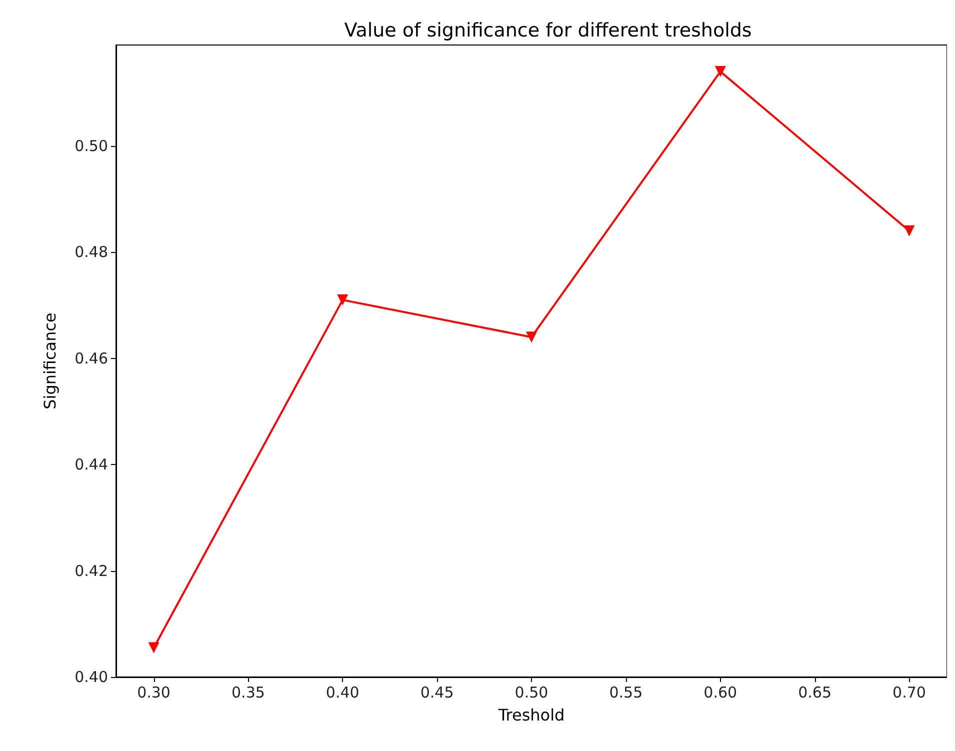  What do you see at coordinates (548, 31) in the screenshot?
I see `chart-title: Value of significance for different tresholds` at bounding box center [548, 31].